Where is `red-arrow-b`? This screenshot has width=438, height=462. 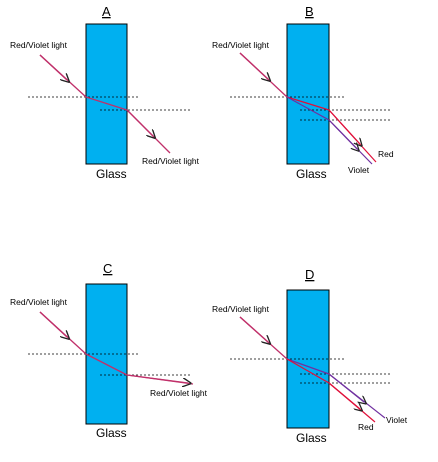 red-arrow-b is located at coordinates (344, 126).